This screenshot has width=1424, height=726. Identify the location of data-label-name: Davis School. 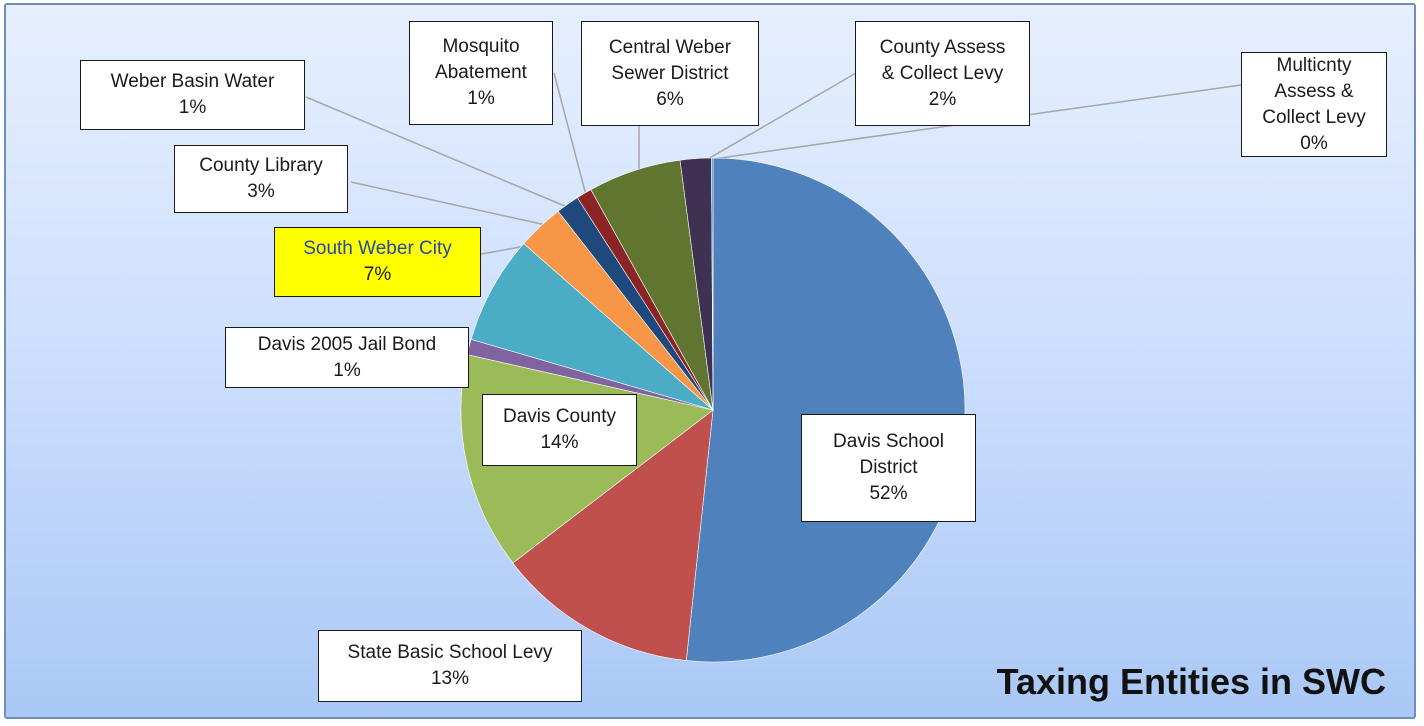
(888, 441).